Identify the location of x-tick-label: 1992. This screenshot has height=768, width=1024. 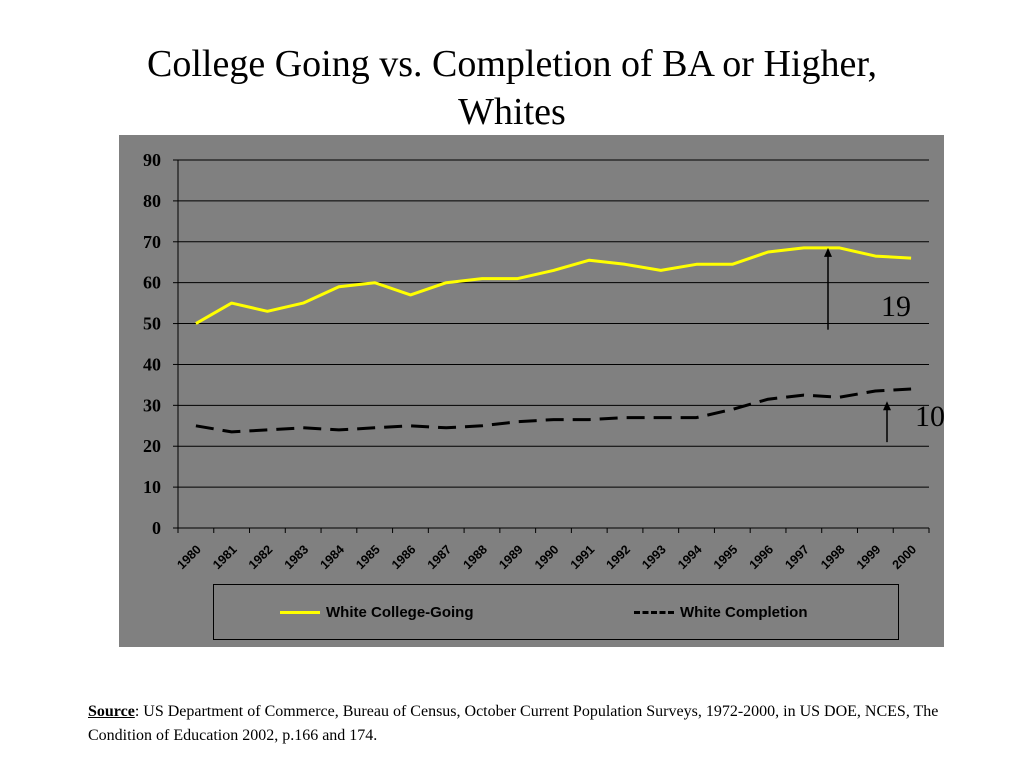
(619, 557).